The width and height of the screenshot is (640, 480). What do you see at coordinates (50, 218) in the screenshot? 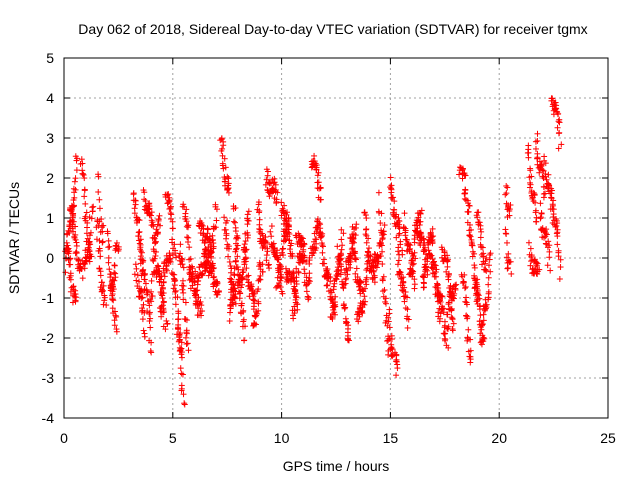
I see `y-tick-label: 1` at bounding box center [50, 218].